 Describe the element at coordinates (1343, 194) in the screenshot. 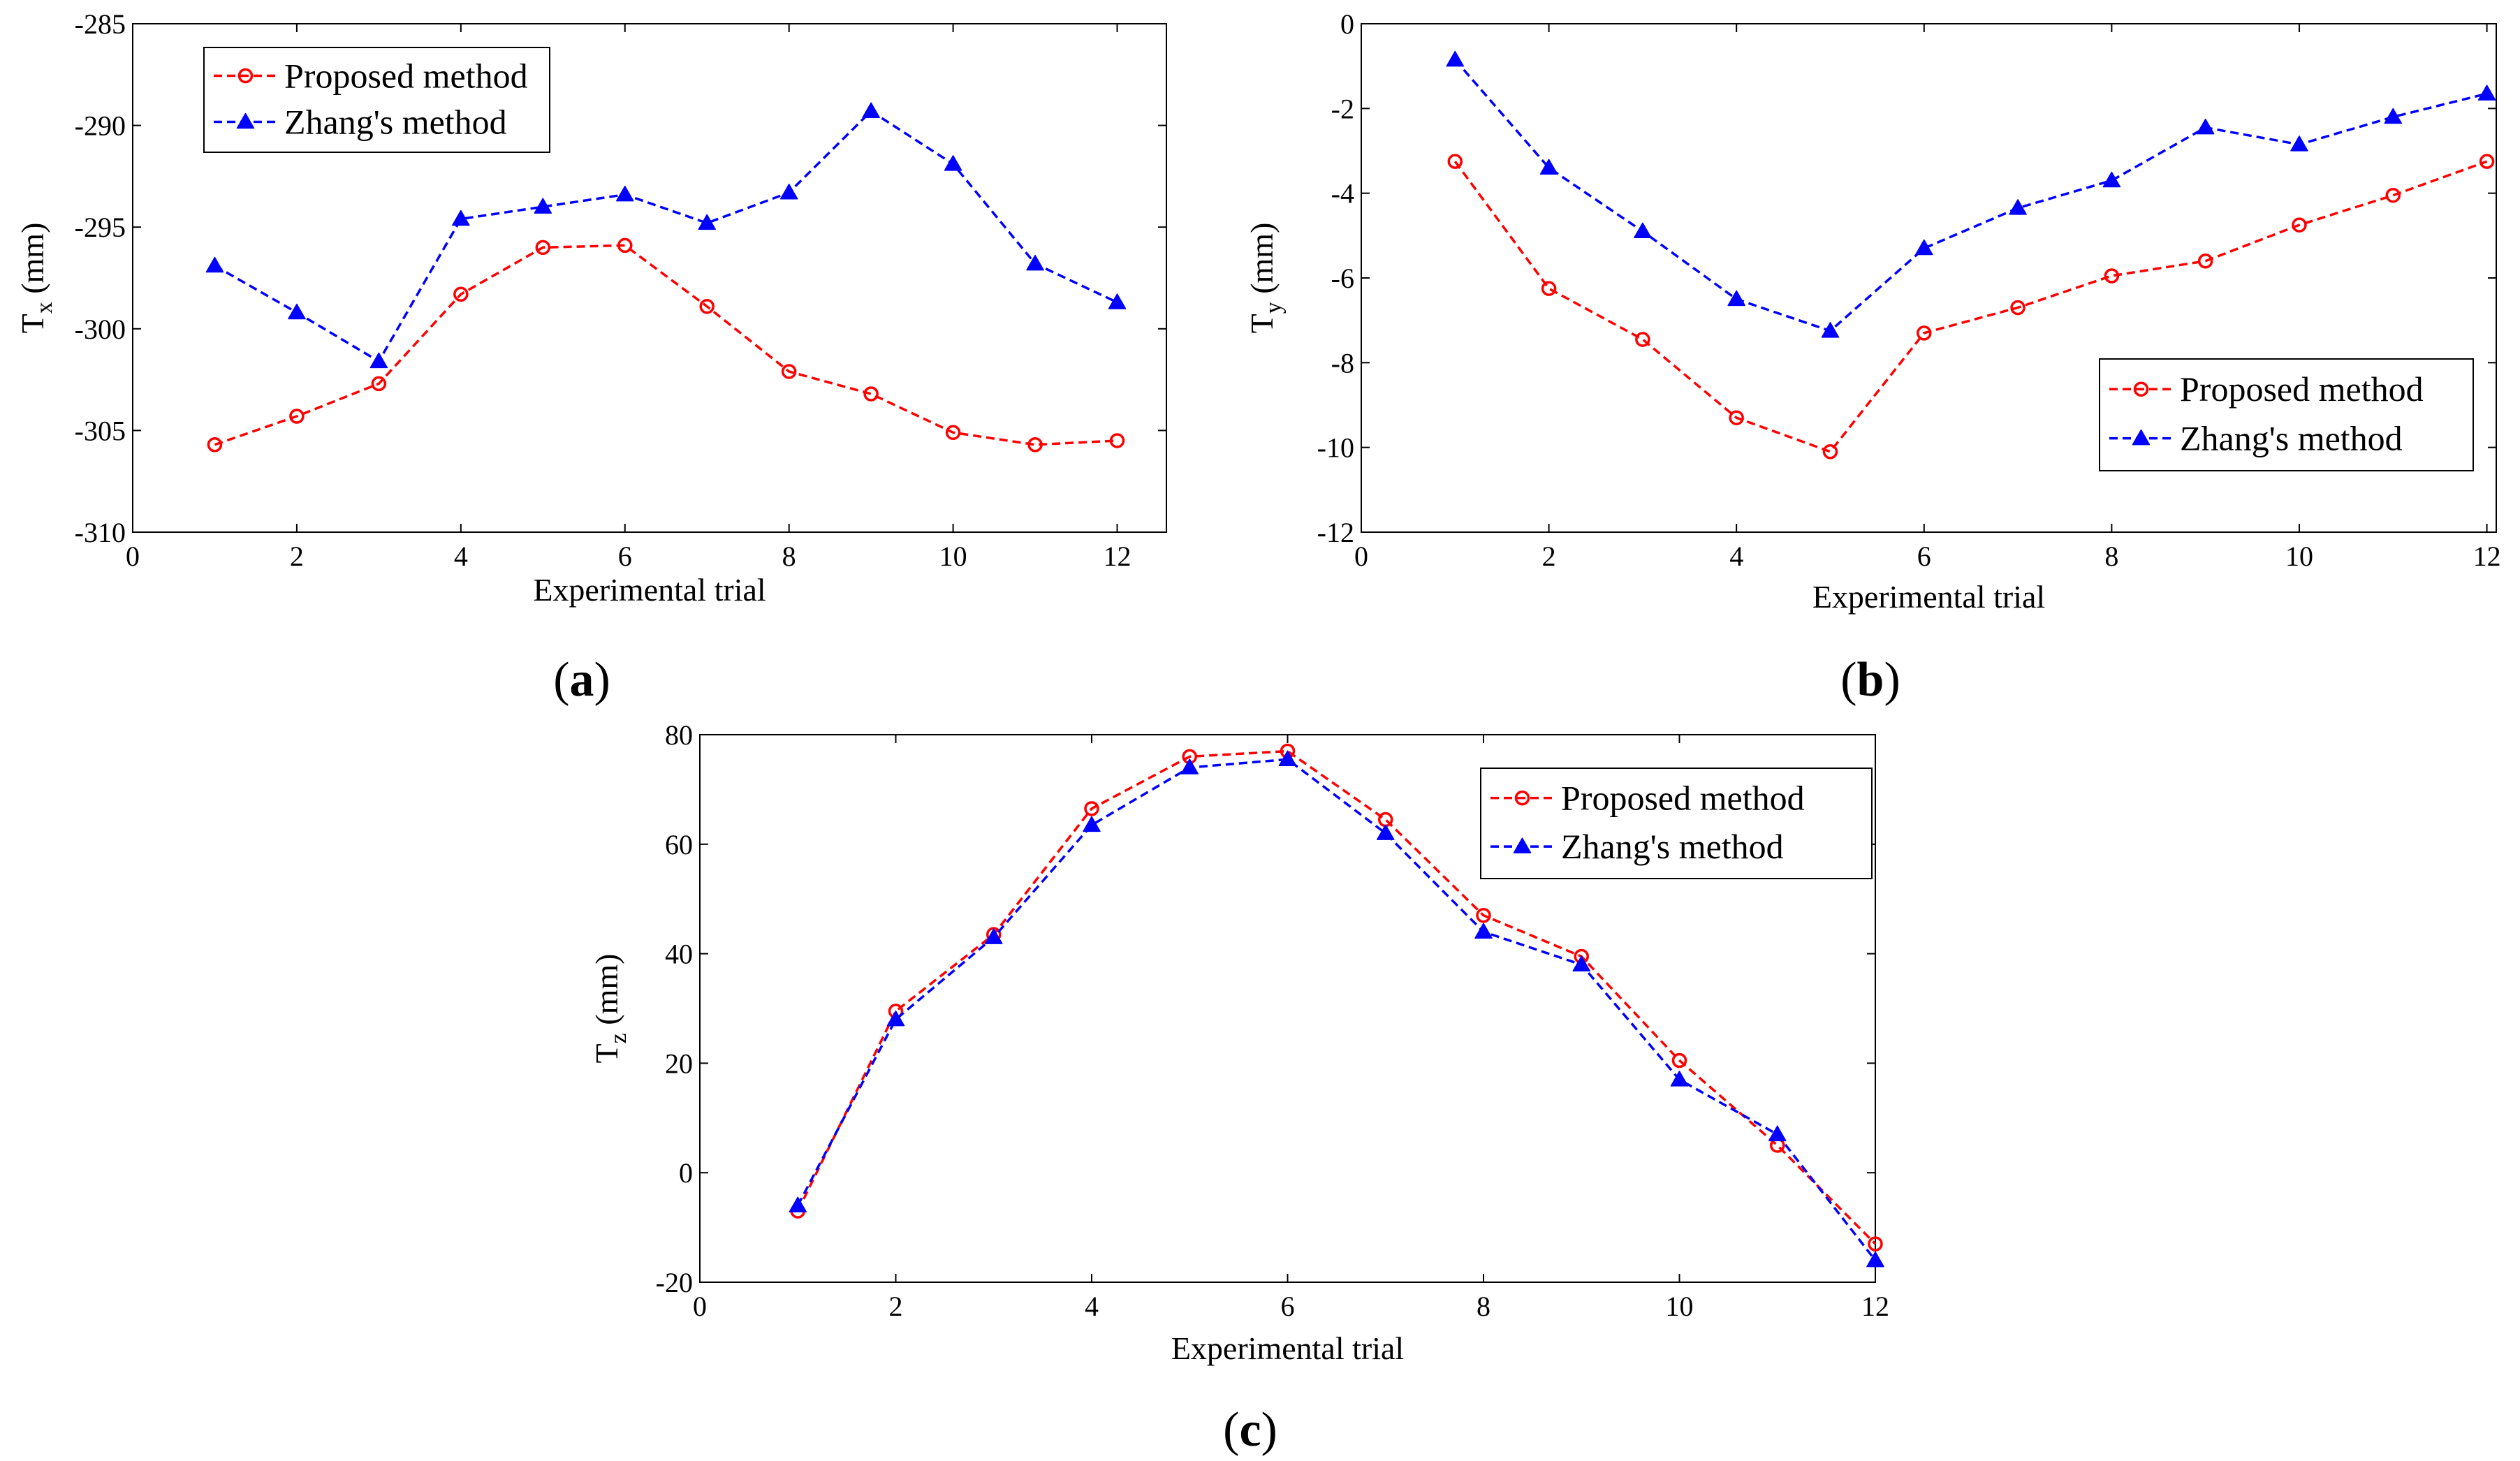

I see `y-tick-label: -4` at that location.